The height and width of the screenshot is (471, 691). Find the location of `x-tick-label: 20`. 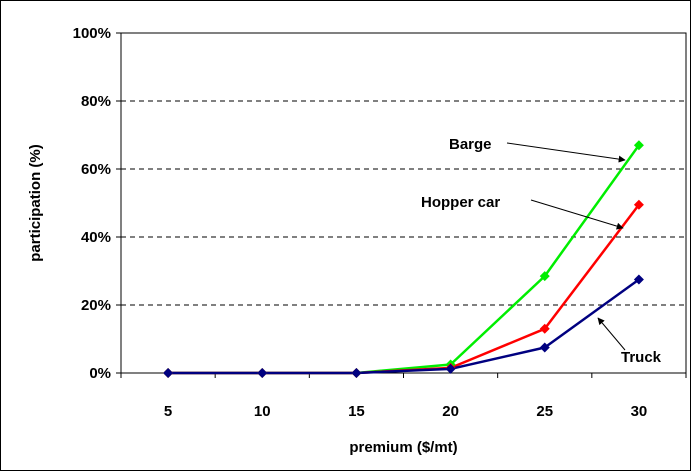

x-tick-label: 20 is located at coordinates (450, 411).